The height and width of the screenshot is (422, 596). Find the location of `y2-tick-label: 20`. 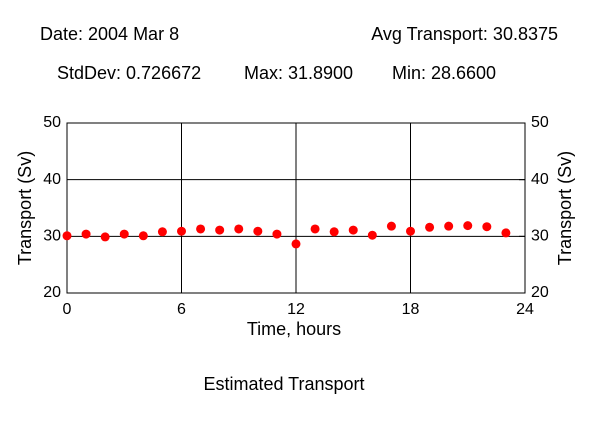

y2-tick-label: 20 is located at coordinates (540, 292).